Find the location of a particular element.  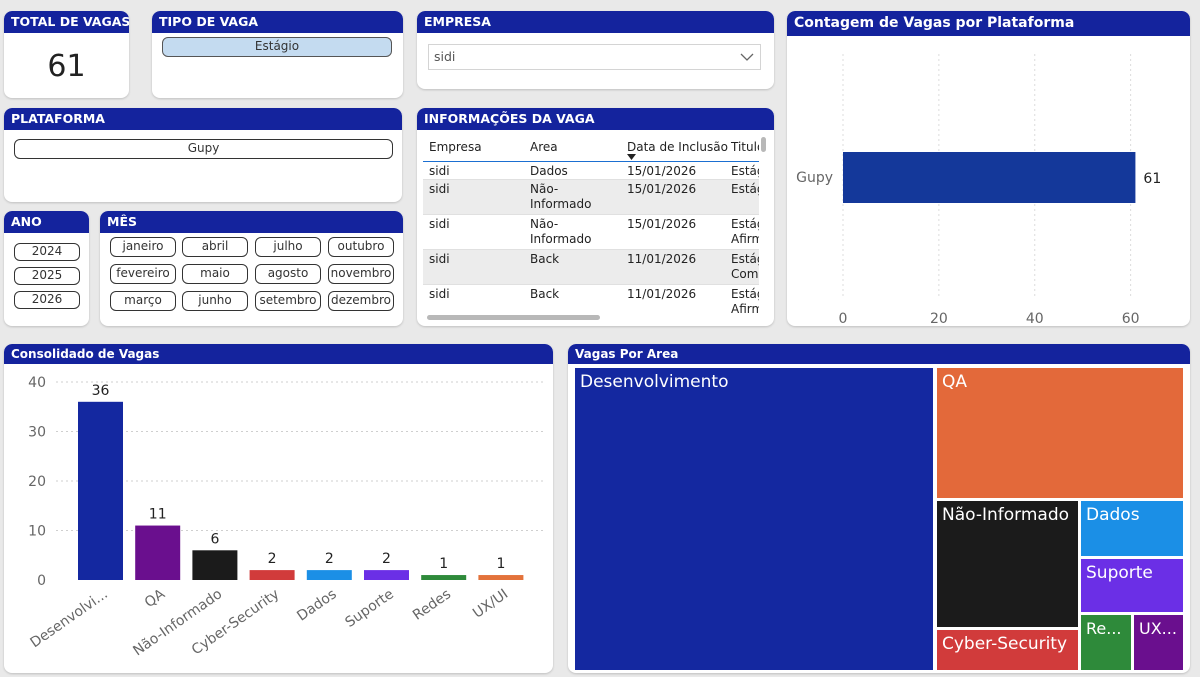

x-tick-label: 60 is located at coordinates (1131, 318).